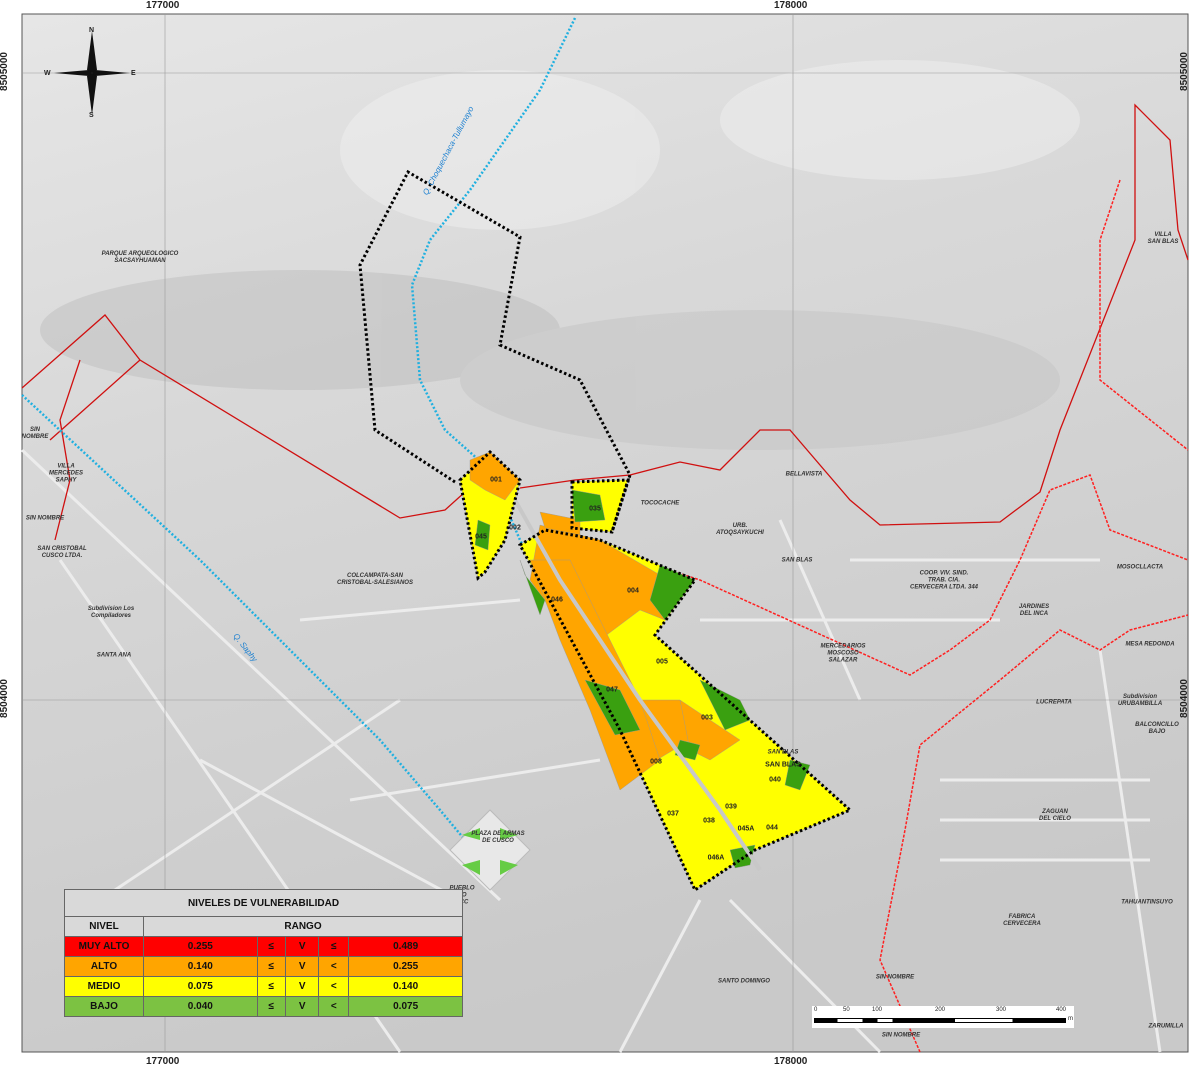 Image resolution: width=1200 pixels, height=1074 pixels. Describe the element at coordinates (200, 946) in the screenshot. I see `legend-min: 0.255` at that location.